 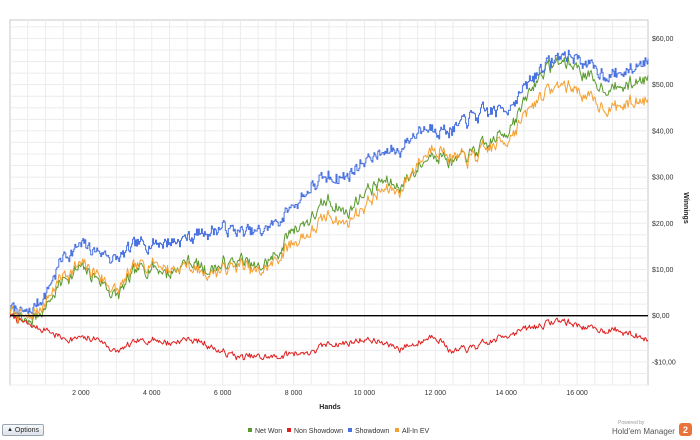 What do you see at coordinates (643, 431) in the screenshot?
I see `brand-name: Hold'em Manager` at bounding box center [643, 431].